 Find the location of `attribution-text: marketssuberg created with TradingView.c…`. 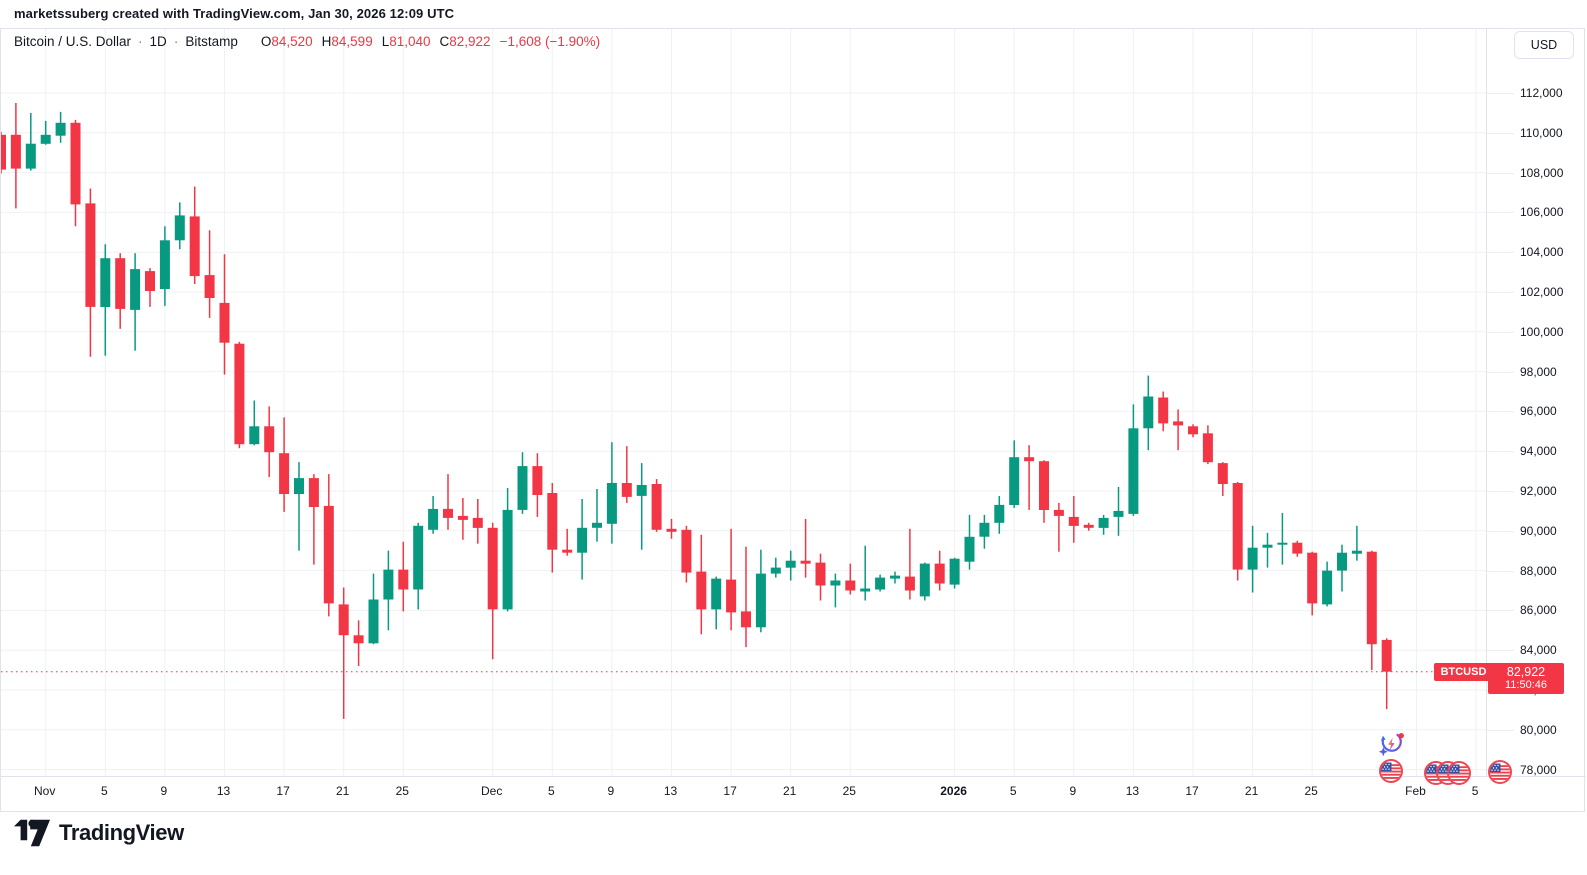

attribution-text: marketssuberg created with TradingView.c… is located at coordinates (234, 13).